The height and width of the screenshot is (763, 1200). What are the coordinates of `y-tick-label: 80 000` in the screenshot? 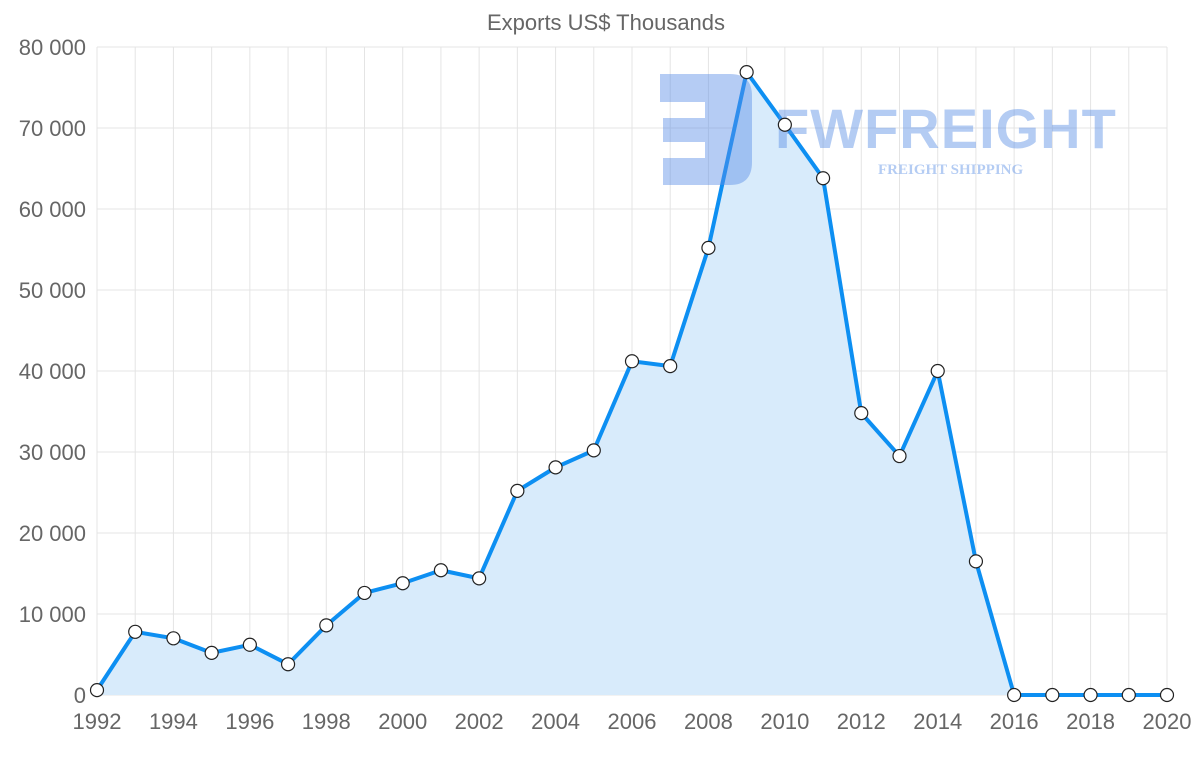 It's located at (52, 47).